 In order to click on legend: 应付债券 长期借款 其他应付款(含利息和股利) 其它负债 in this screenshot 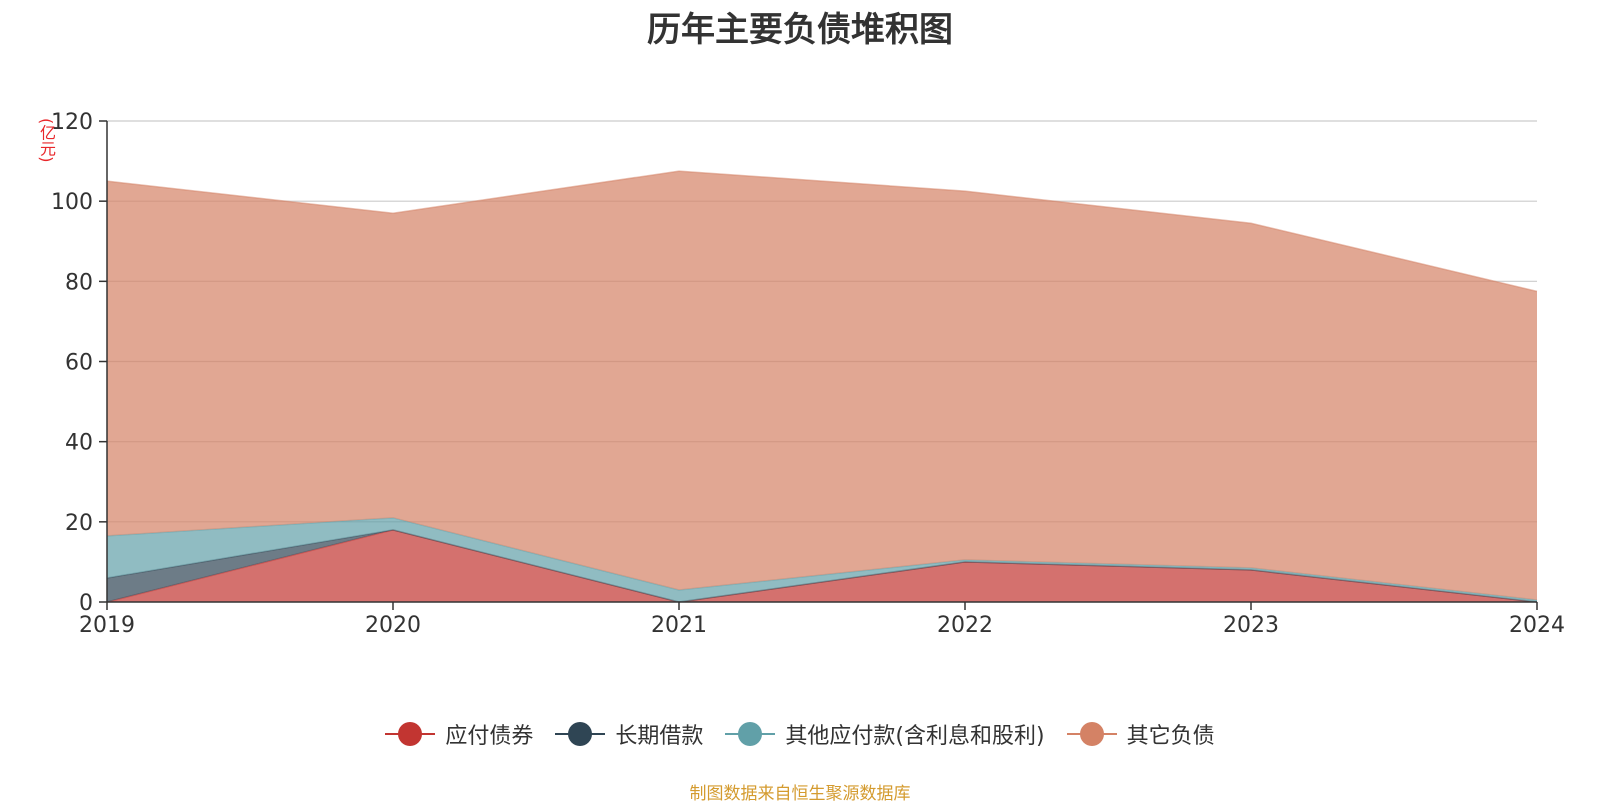, I will do `click(800, 734)`.